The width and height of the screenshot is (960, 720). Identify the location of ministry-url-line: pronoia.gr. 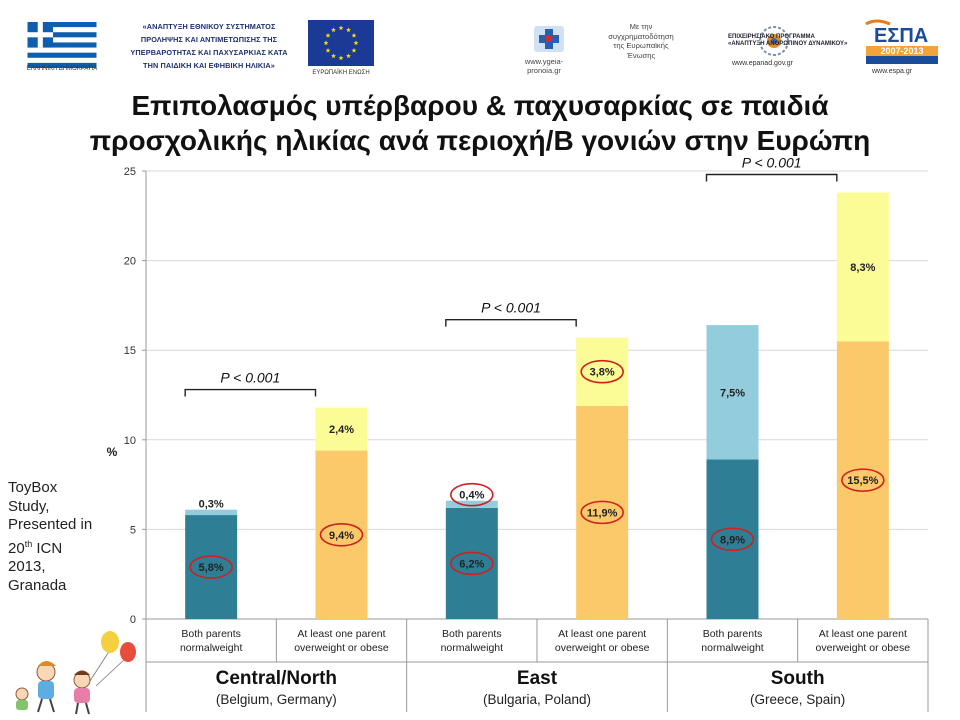
(544, 70).